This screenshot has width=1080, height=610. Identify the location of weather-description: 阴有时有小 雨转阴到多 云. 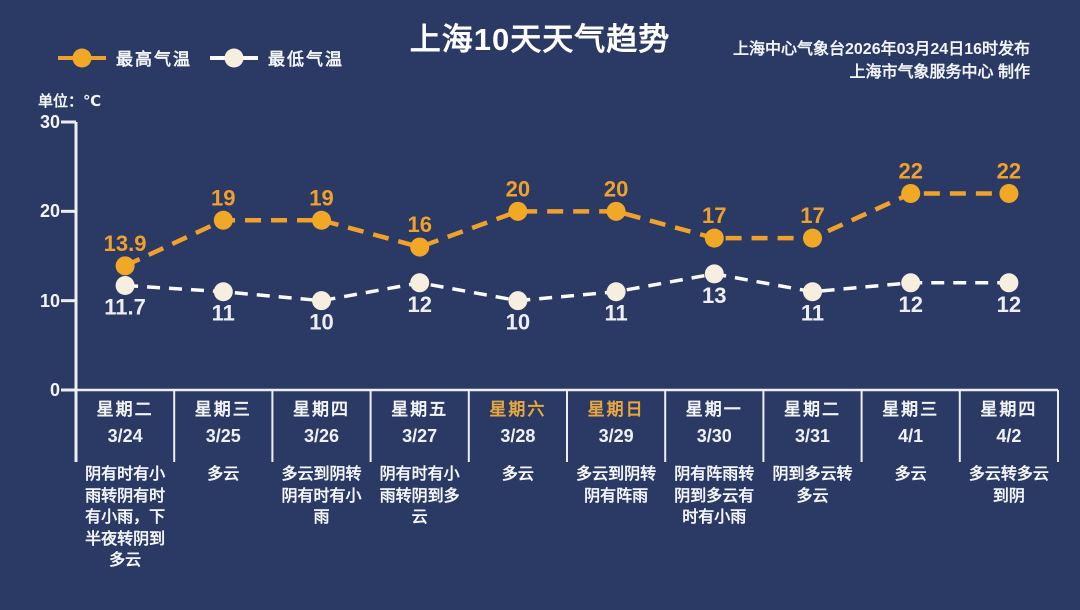
(419, 496).